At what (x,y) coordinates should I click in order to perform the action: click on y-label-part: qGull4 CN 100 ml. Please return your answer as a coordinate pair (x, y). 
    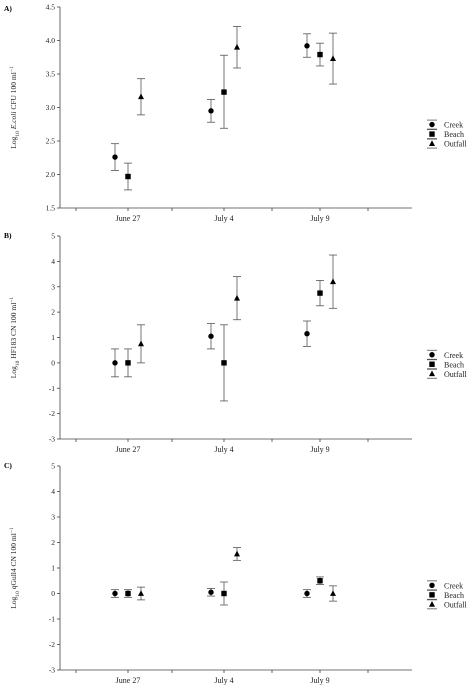
    Looking at the image, I should click on (13, 561).